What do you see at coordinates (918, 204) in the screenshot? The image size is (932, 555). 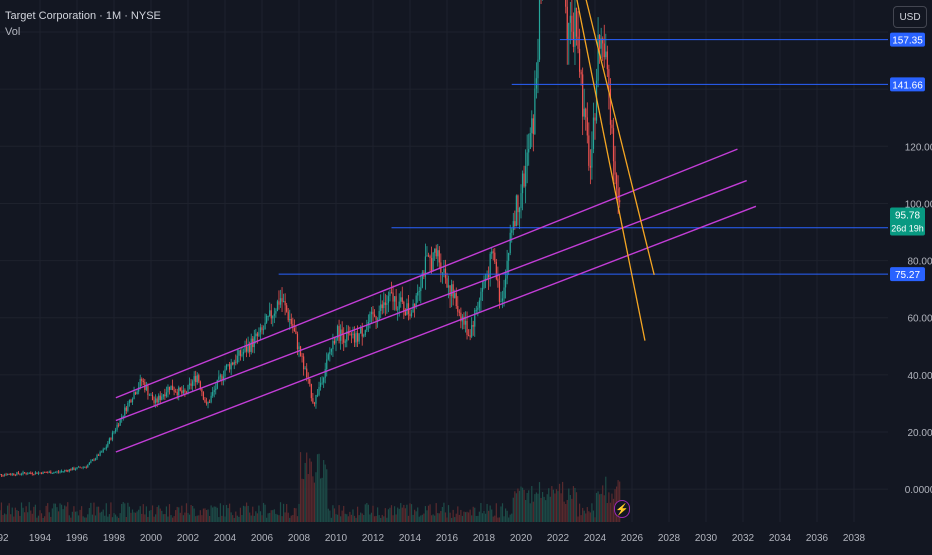 I see `y-tick-label: 100.00` at bounding box center [918, 204].